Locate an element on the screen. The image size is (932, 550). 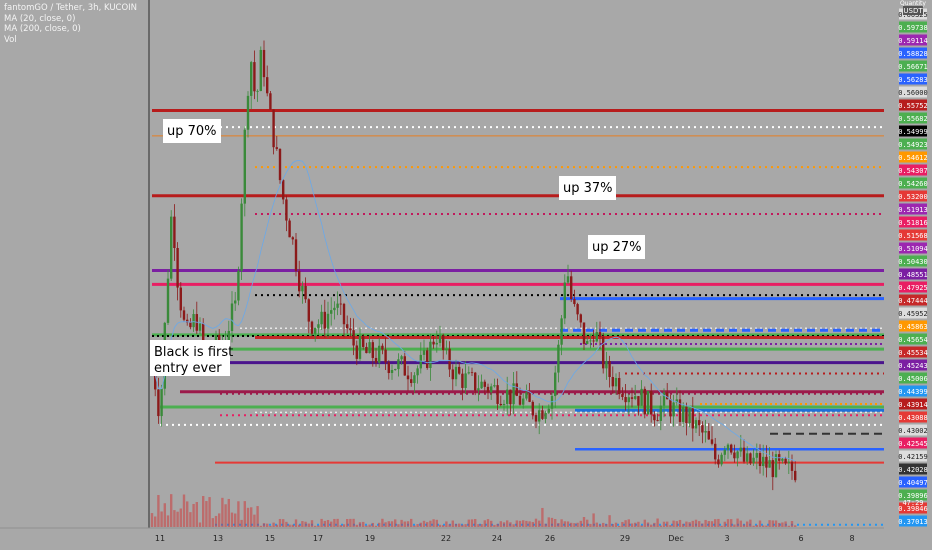
price-label: 0.59738 is located at coordinates (913, 28).